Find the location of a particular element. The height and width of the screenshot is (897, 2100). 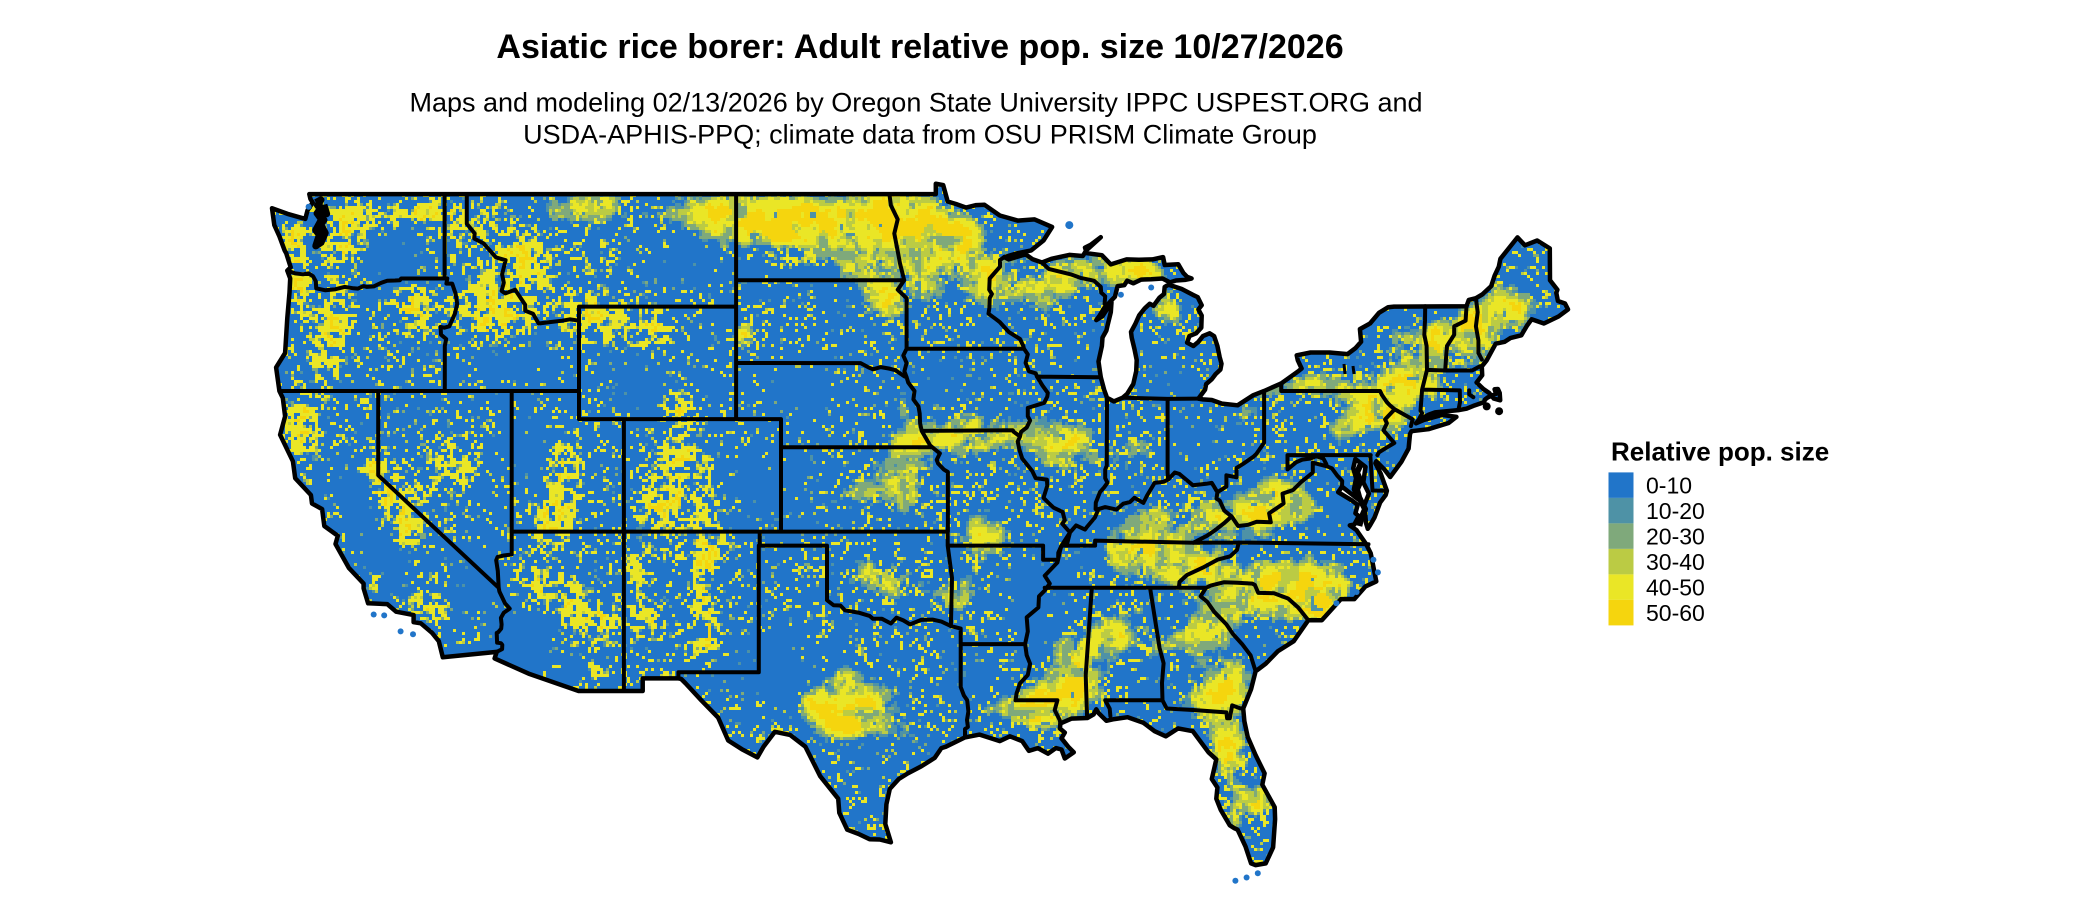

svg-text: 20-30 is located at coordinates (1675, 537).